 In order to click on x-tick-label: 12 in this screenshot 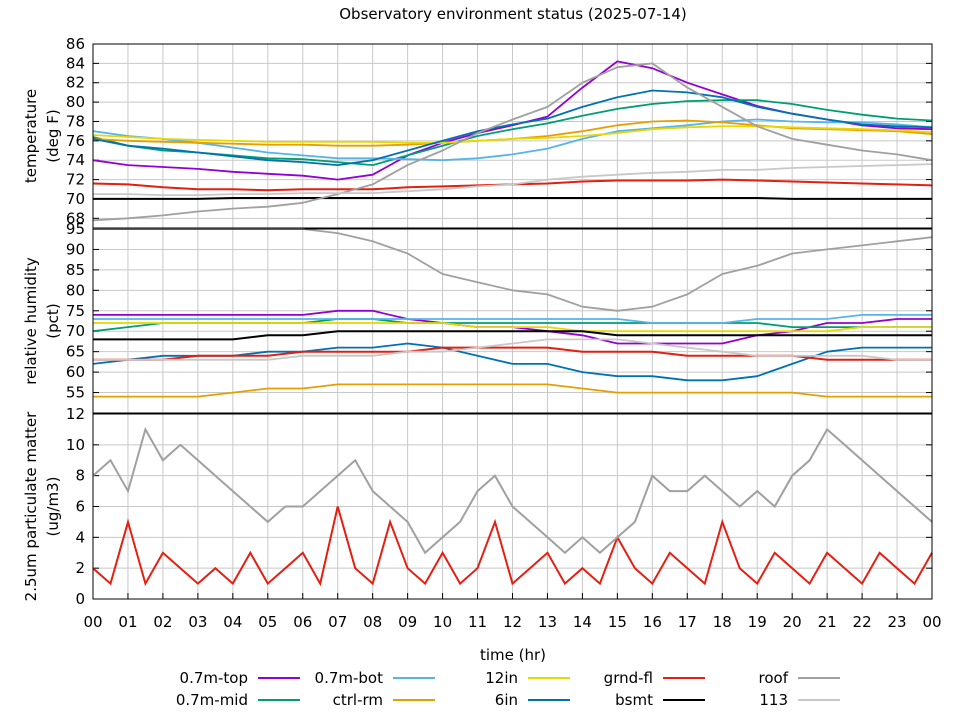, I will do `click(512, 622)`.